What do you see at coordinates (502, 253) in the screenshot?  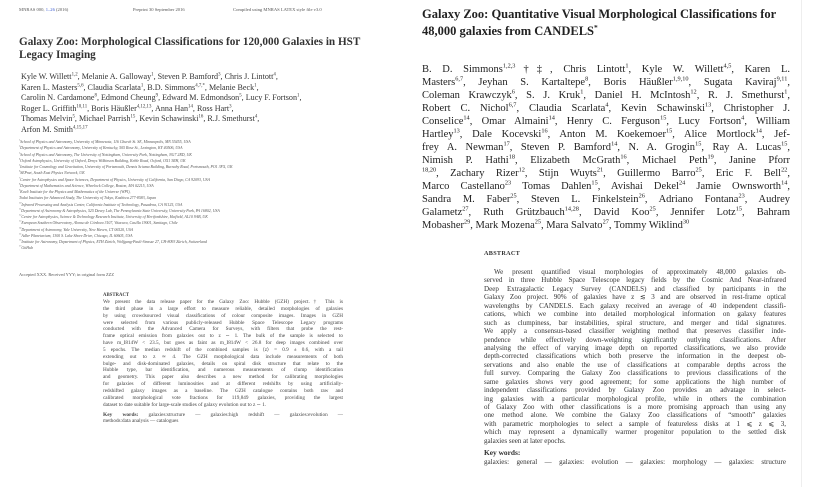 I see `abstract-heading: ABSTRACT` at bounding box center [502, 253].